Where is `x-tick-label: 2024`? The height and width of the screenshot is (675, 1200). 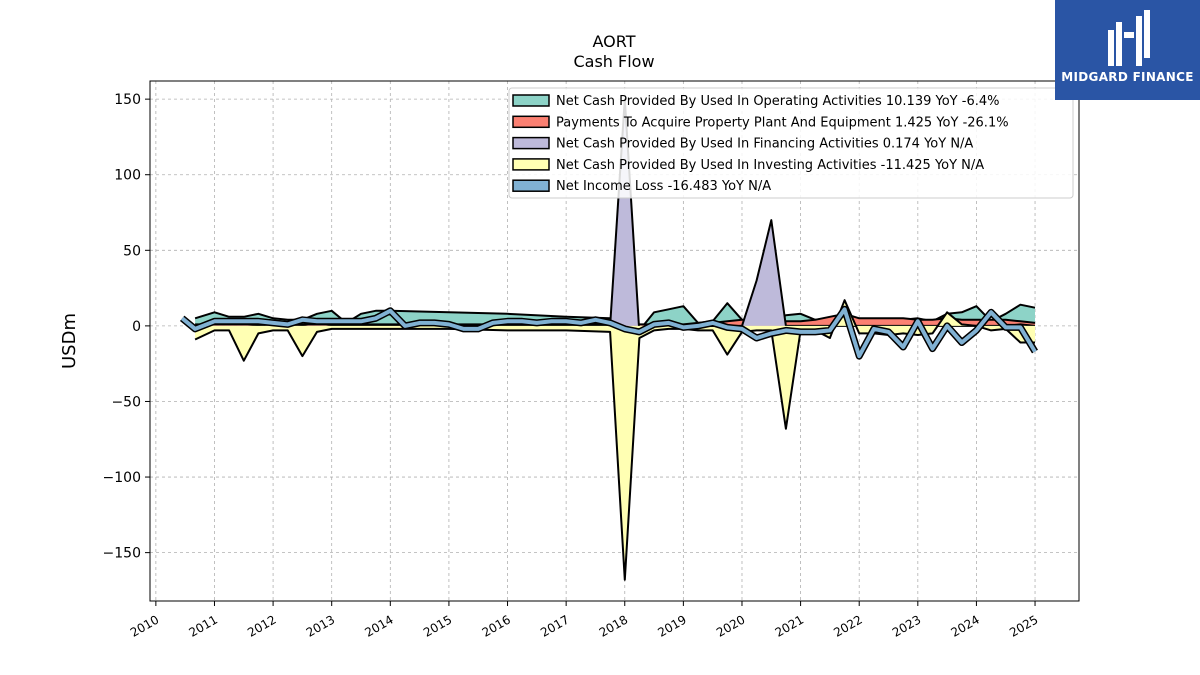 x-tick-label: 2024 is located at coordinates (964, 625).